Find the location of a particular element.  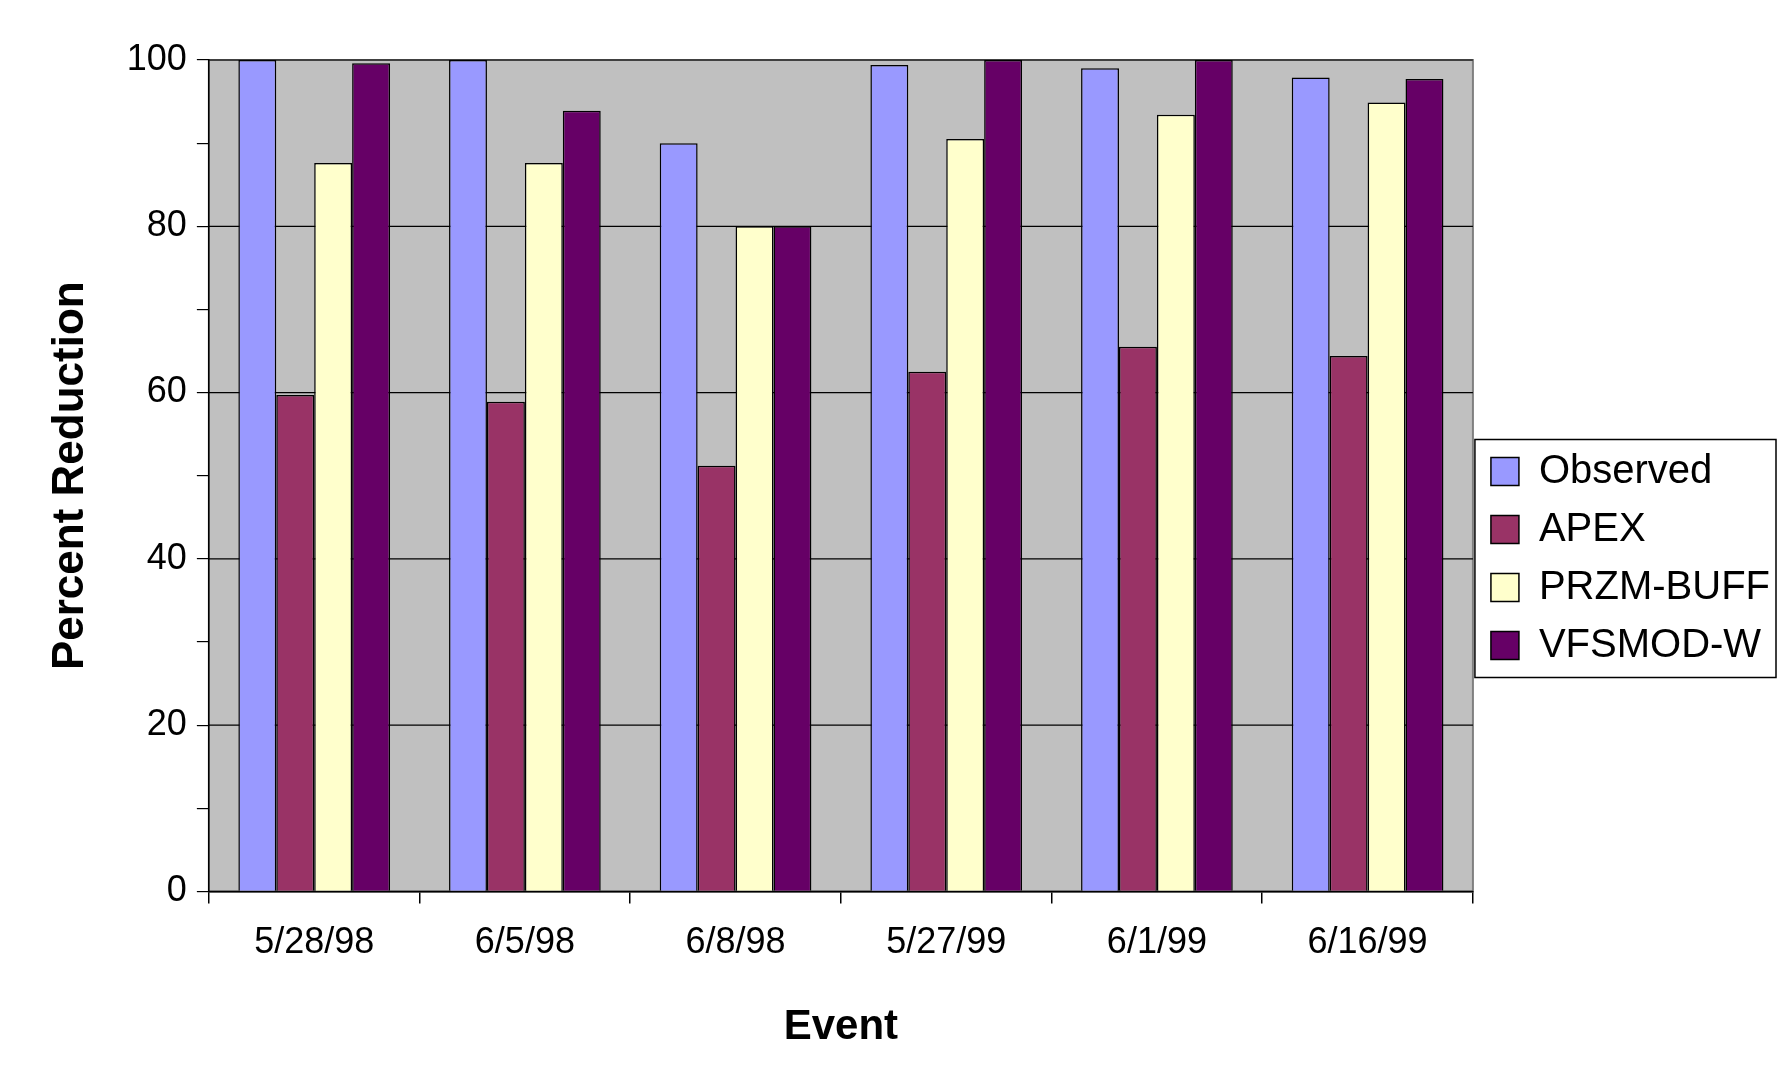

y-tick-label: 100 is located at coordinates (156, 57).